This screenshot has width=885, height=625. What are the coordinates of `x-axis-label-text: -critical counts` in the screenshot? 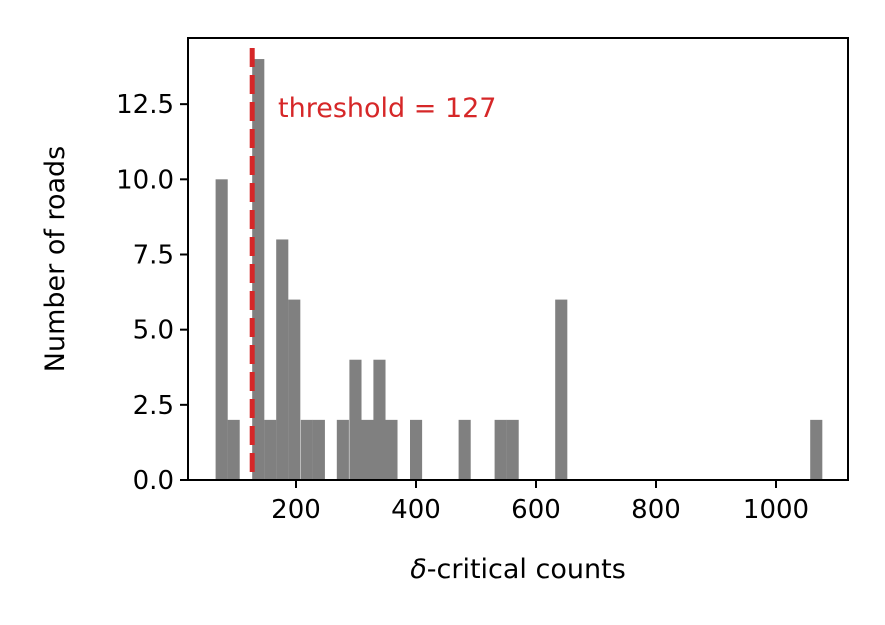 It's located at (526, 569).